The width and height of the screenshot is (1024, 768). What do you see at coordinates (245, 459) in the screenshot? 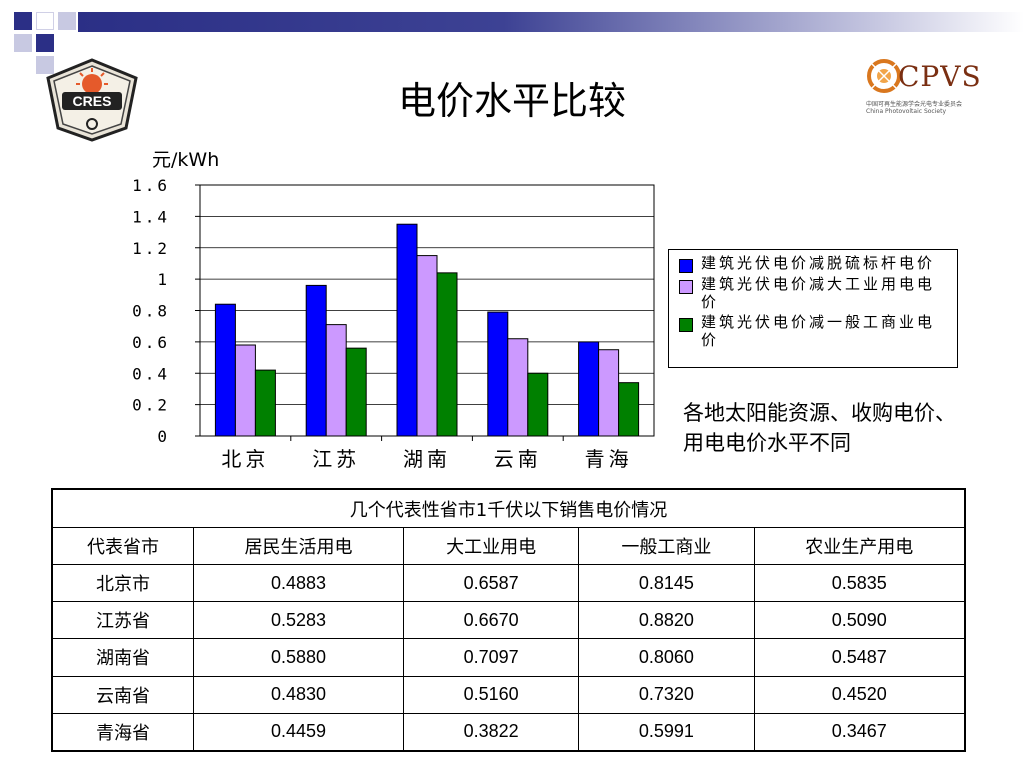
I see `x-tick-label: 北京` at bounding box center [245, 459].